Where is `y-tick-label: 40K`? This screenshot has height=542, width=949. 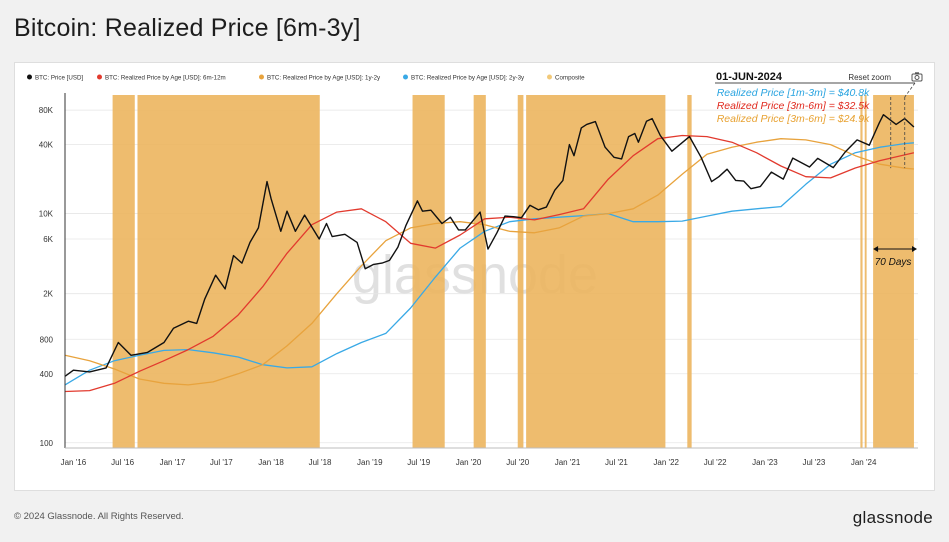 y-tick-label: 40K is located at coordinates (46, 145).